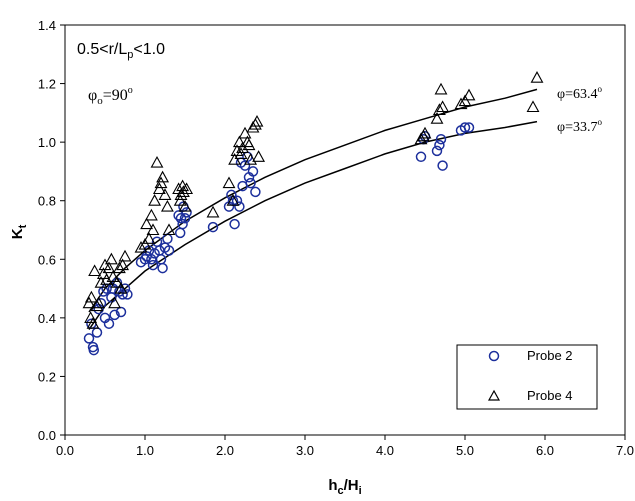 This screenshot has width=635, height=501. What do you see at coordinates (47, 201) in the screenshot?
I see `y-tick-label: 0.8` at bounding box center [47, 201].